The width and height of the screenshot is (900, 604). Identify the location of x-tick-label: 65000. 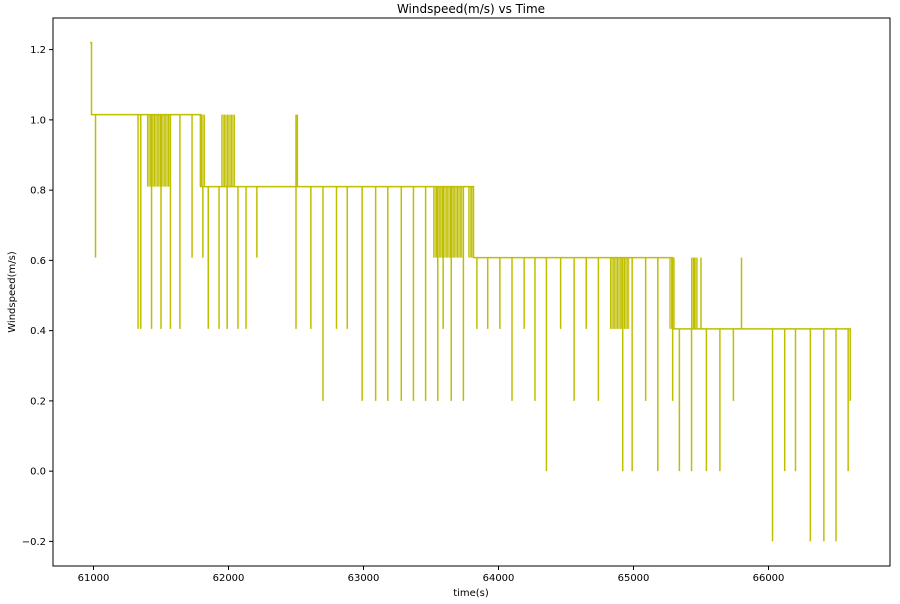
(634, 578).